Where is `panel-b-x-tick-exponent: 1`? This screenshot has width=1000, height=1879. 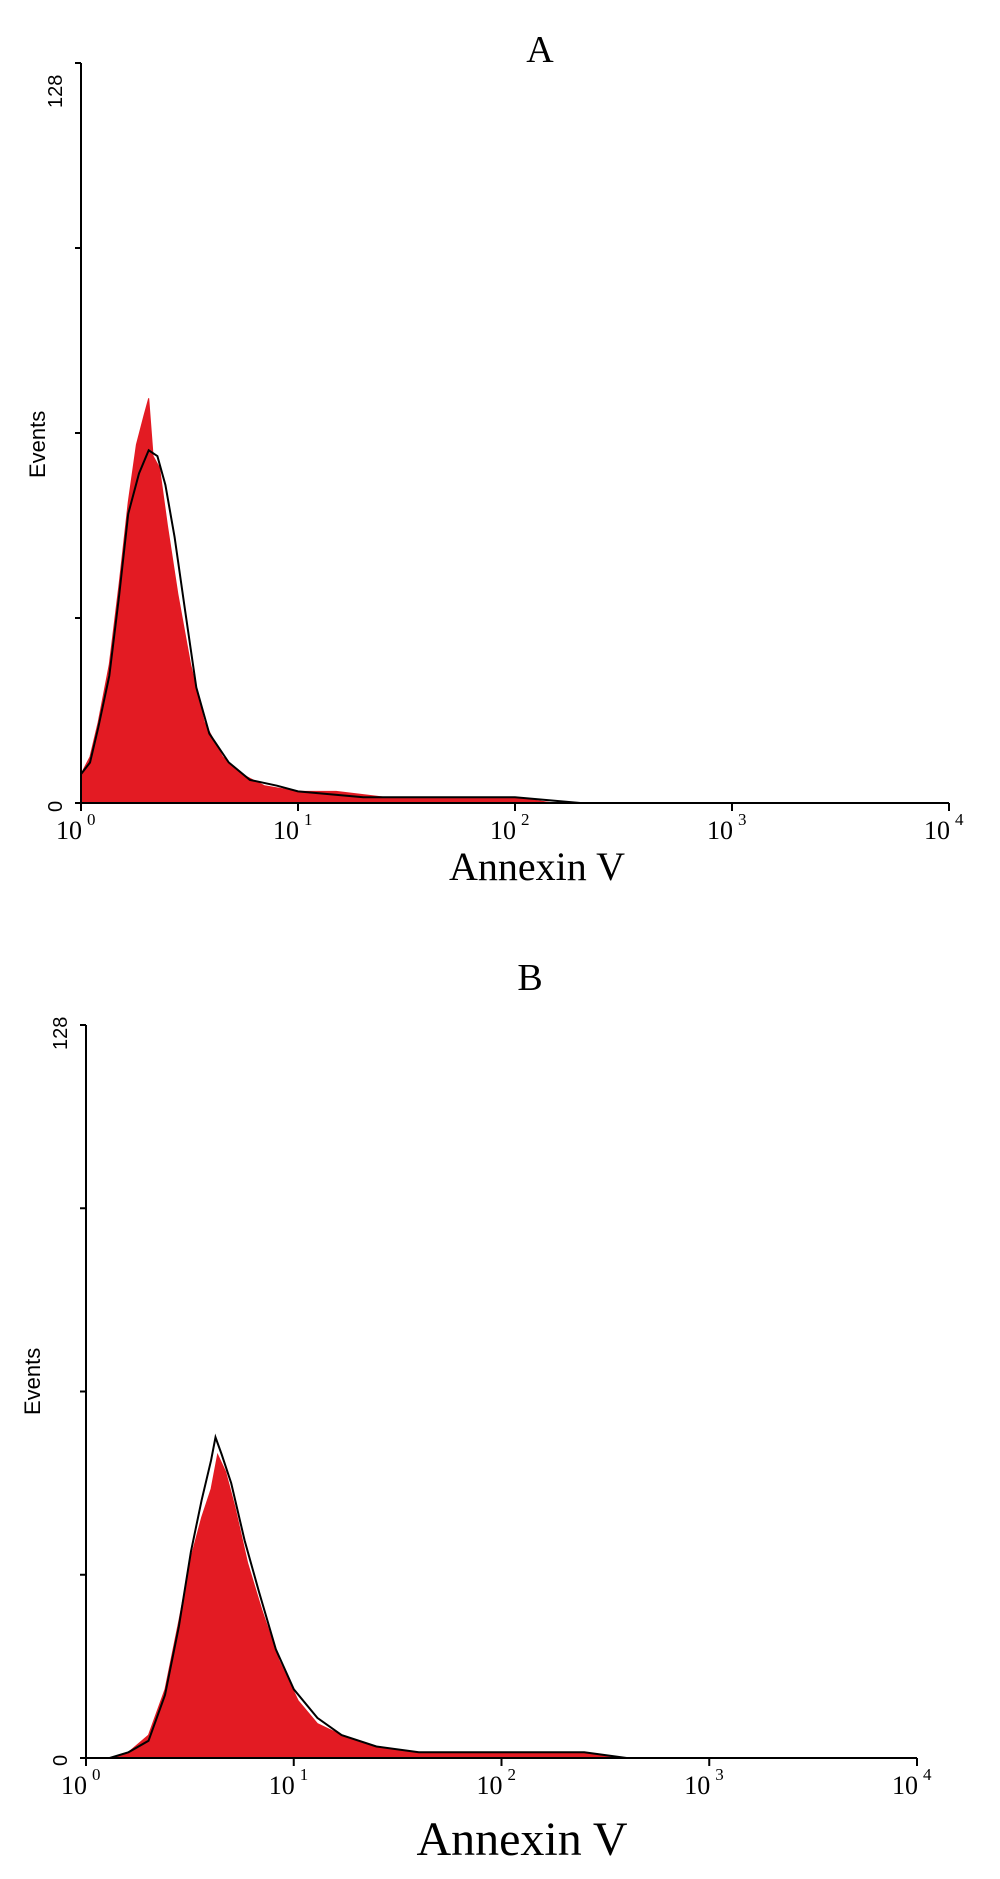 panel-b-x-tick-exponent: 1 is located at coordinates (304, 1774).